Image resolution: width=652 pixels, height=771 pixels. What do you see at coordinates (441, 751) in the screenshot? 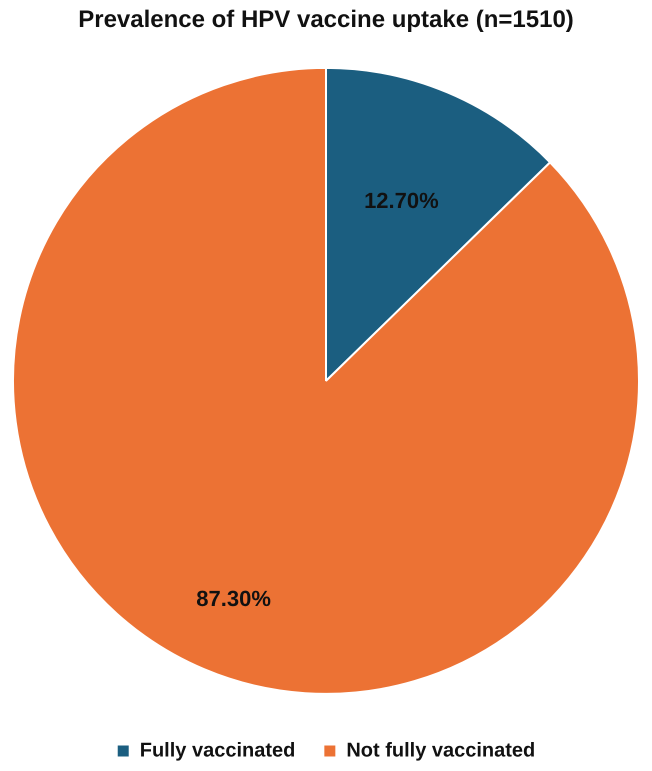
I see `legend-label: Not fully vaccinated` at bounding box center [441, 751].